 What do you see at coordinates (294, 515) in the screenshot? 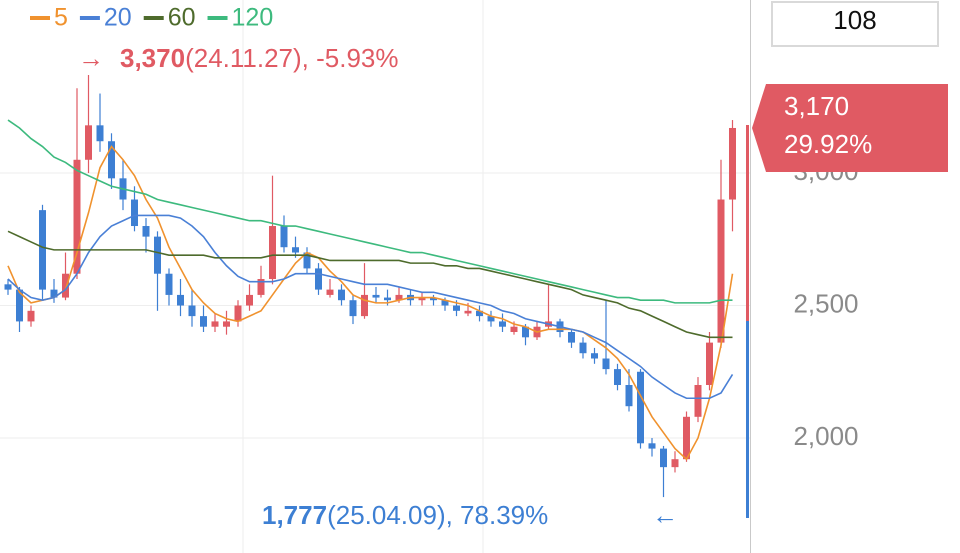
I see `low-value: 1,777` at bounding box center [294, 515].